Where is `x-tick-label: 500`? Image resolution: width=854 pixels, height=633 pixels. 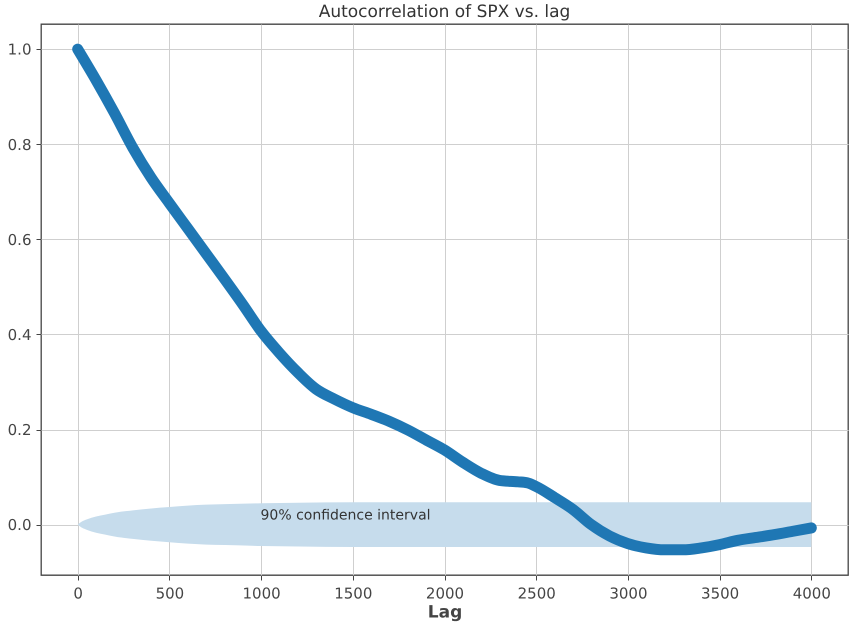 x-tick-label: 500 is located at coordinates (170, 593).